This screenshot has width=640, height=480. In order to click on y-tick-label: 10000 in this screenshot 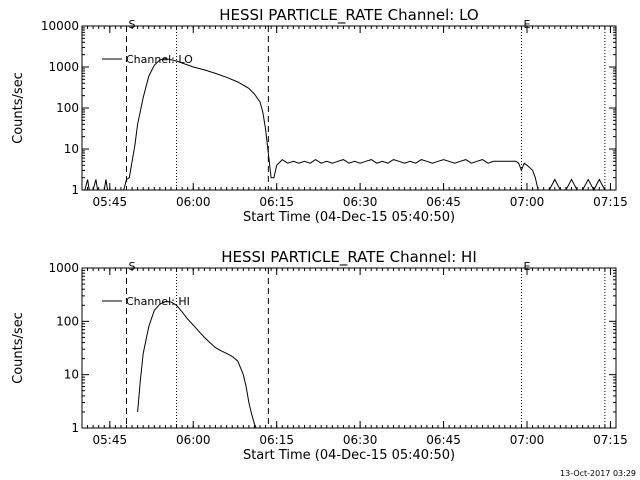, I will do `click(60, 26)`.